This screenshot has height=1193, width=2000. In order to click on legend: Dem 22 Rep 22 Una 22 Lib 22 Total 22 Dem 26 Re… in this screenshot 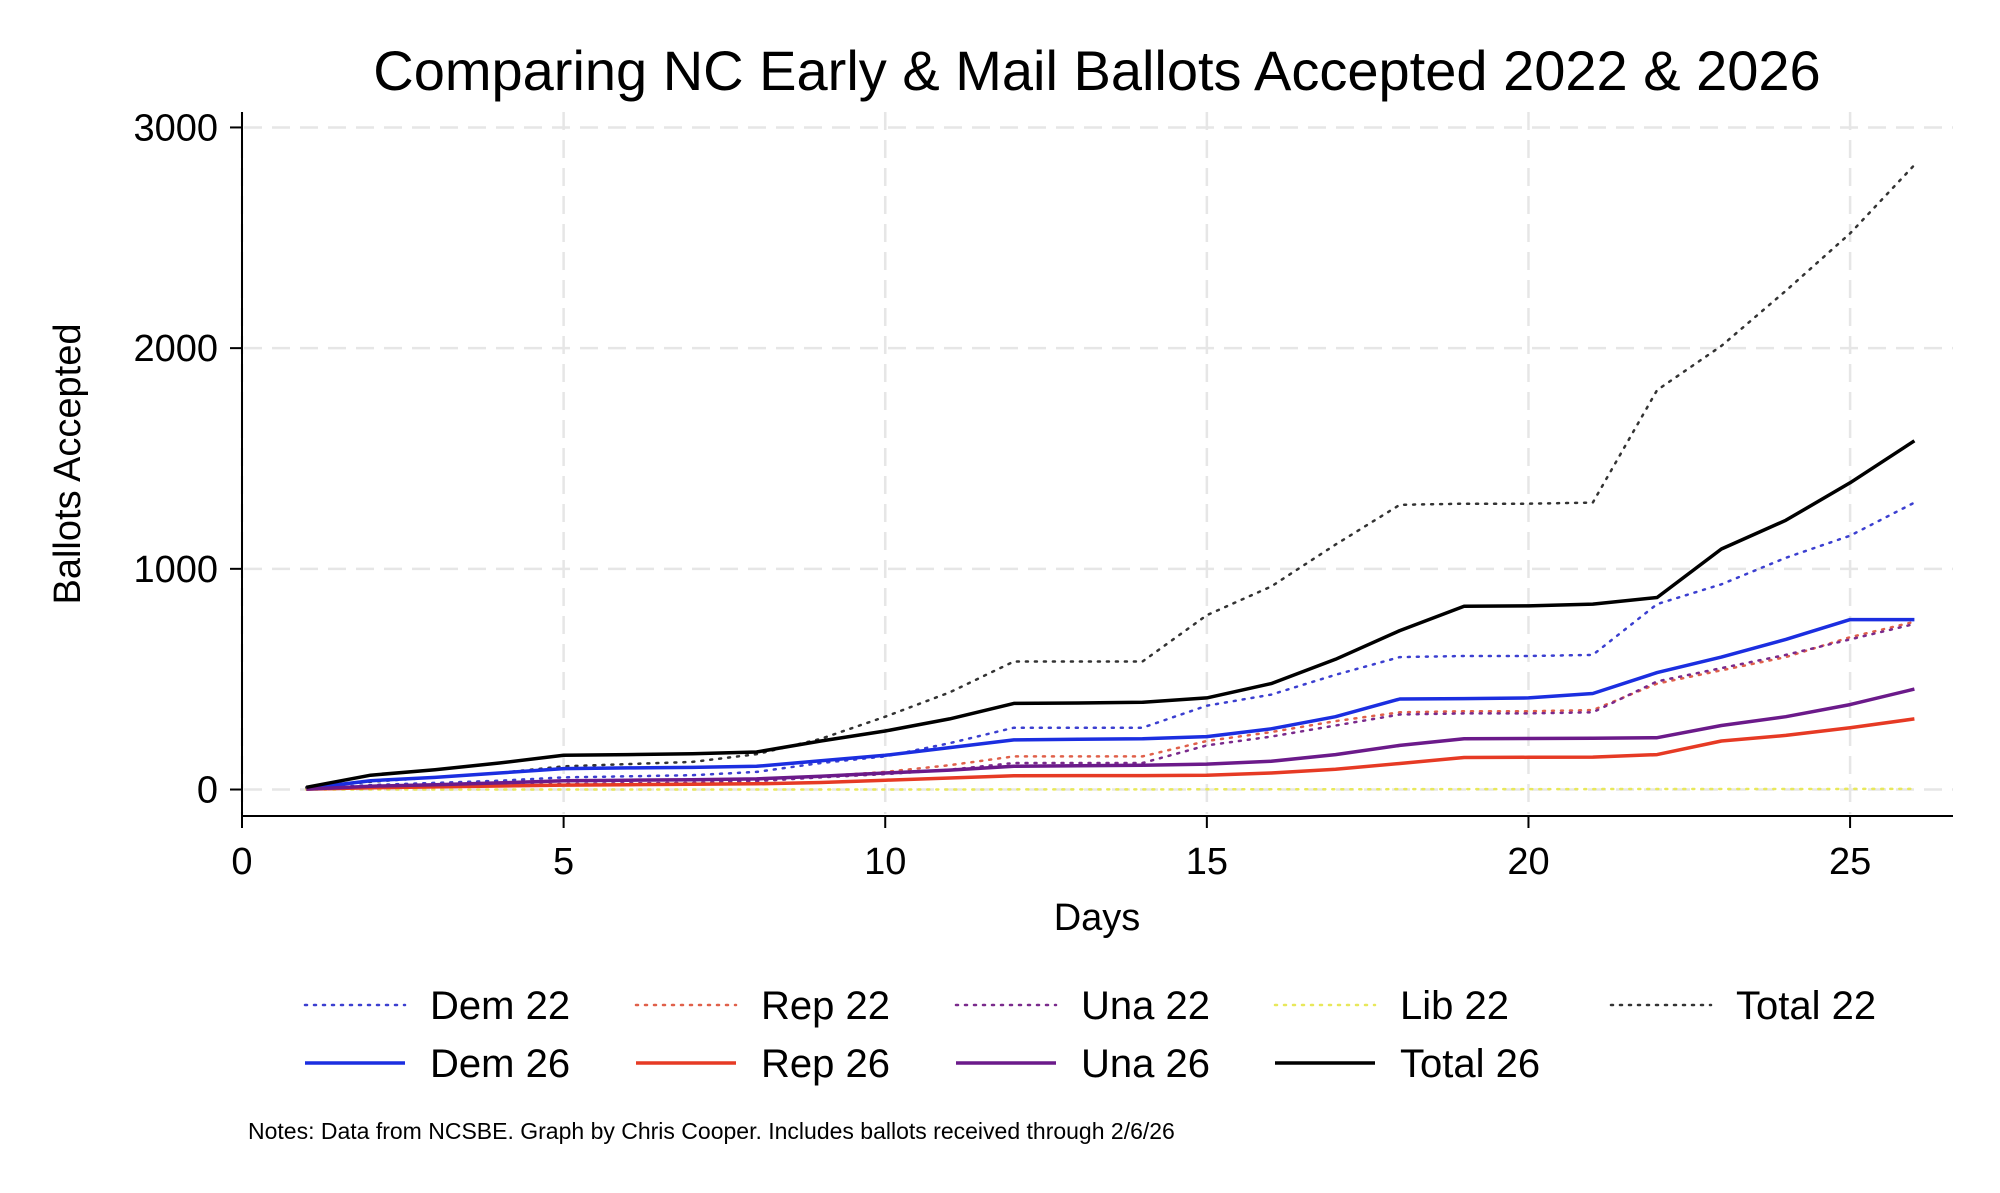, I will do `click(1089, 1035)`.